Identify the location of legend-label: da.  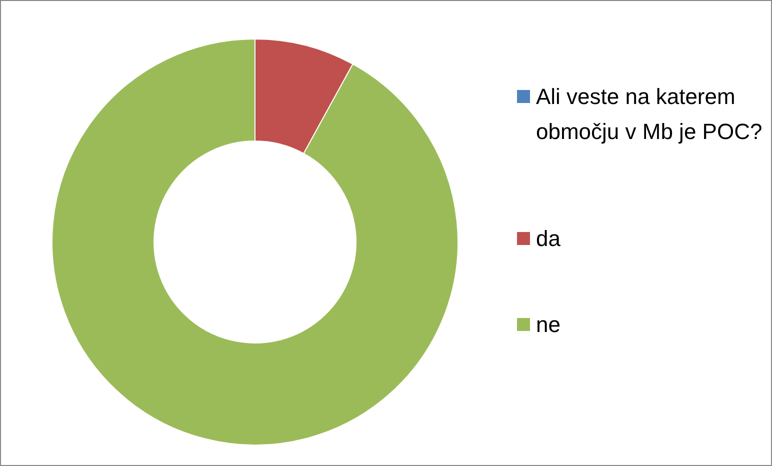
(549, 238).